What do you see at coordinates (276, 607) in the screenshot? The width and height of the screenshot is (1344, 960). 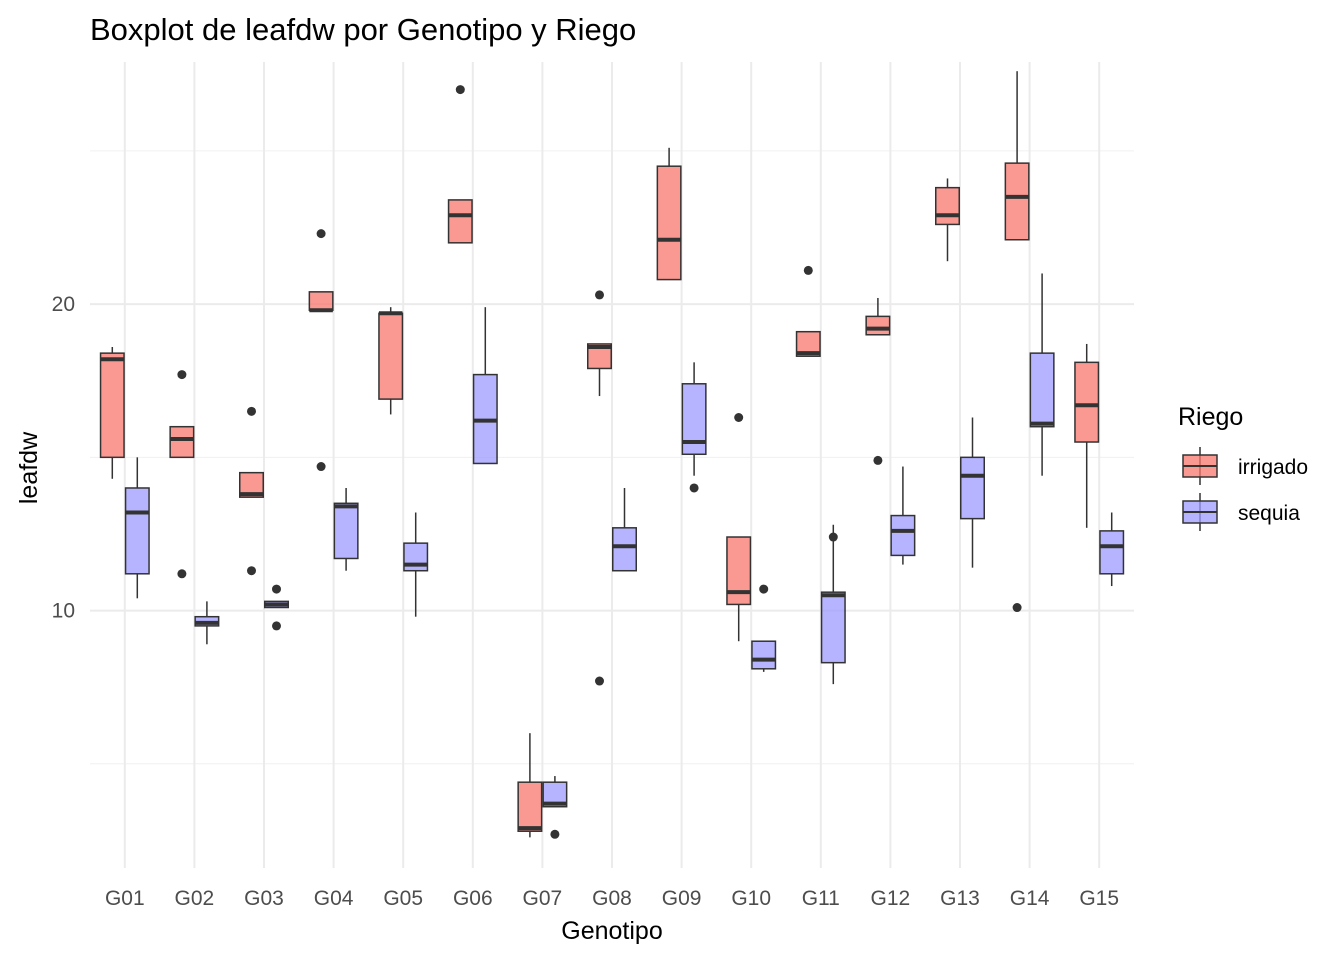 I see `box-sequia-G03` at bounding box center [276, 607].